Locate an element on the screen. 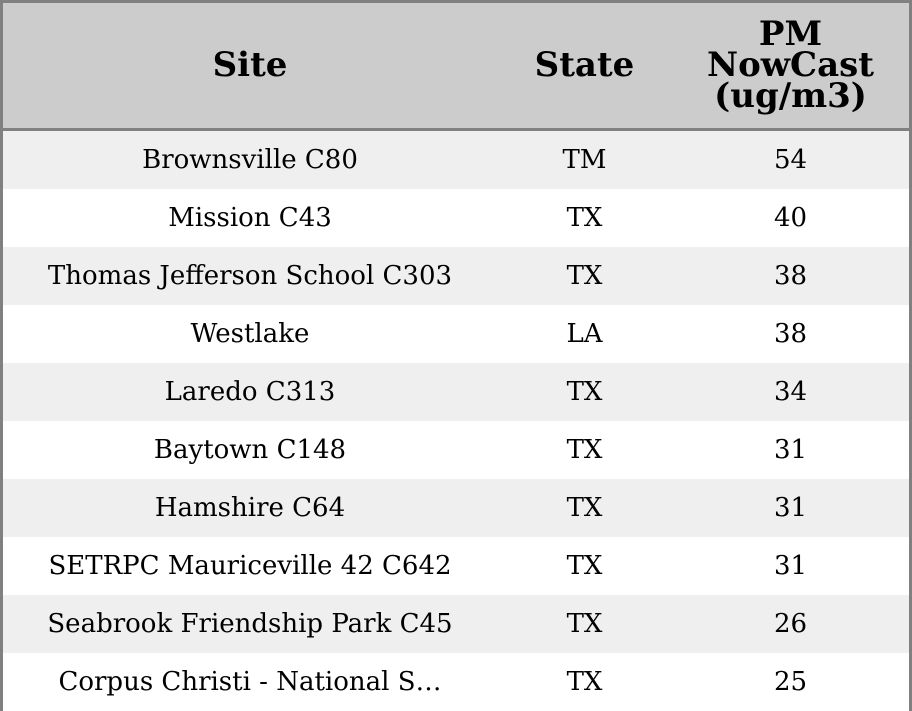 The image size is (912, 711). table-row: Mission C43 TX 40 is located at coordinates (456, 218).